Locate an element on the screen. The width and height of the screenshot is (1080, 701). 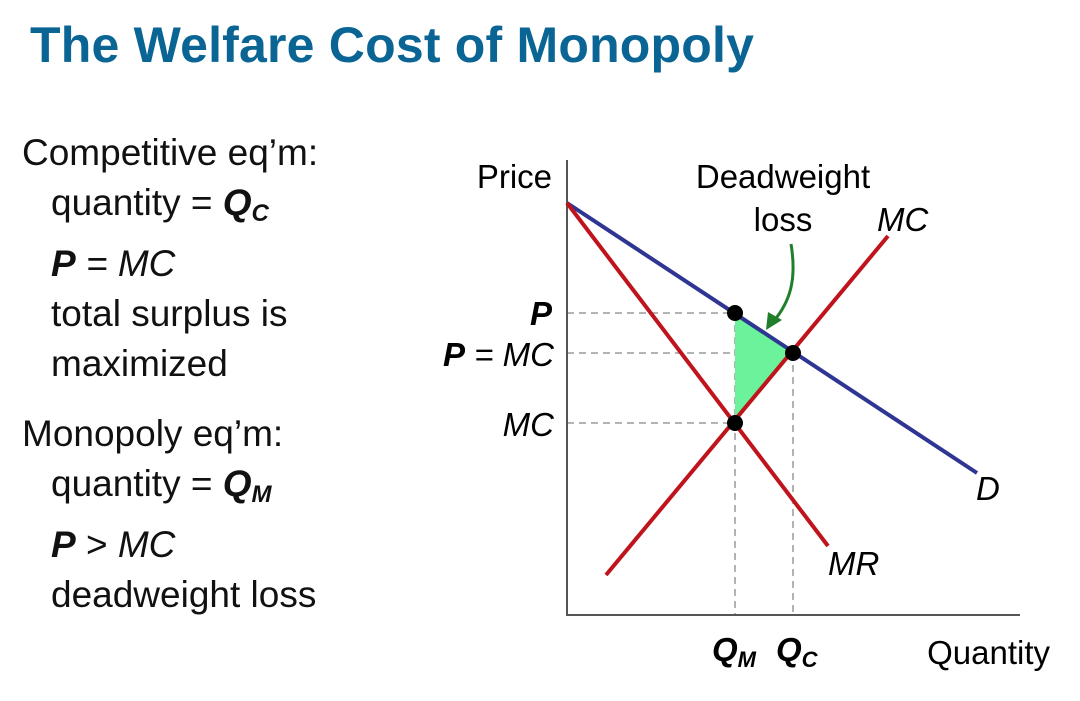
competitive-equilibrium-point is located at coordinates (793, 353).